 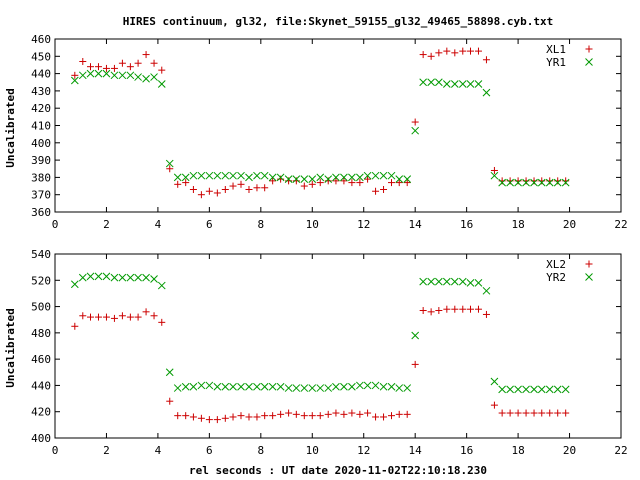 What do you see at coordinates (41, 108) in the screenshot?
I see `upper-y-tick-label: 420` at bounding box center [41, 108].